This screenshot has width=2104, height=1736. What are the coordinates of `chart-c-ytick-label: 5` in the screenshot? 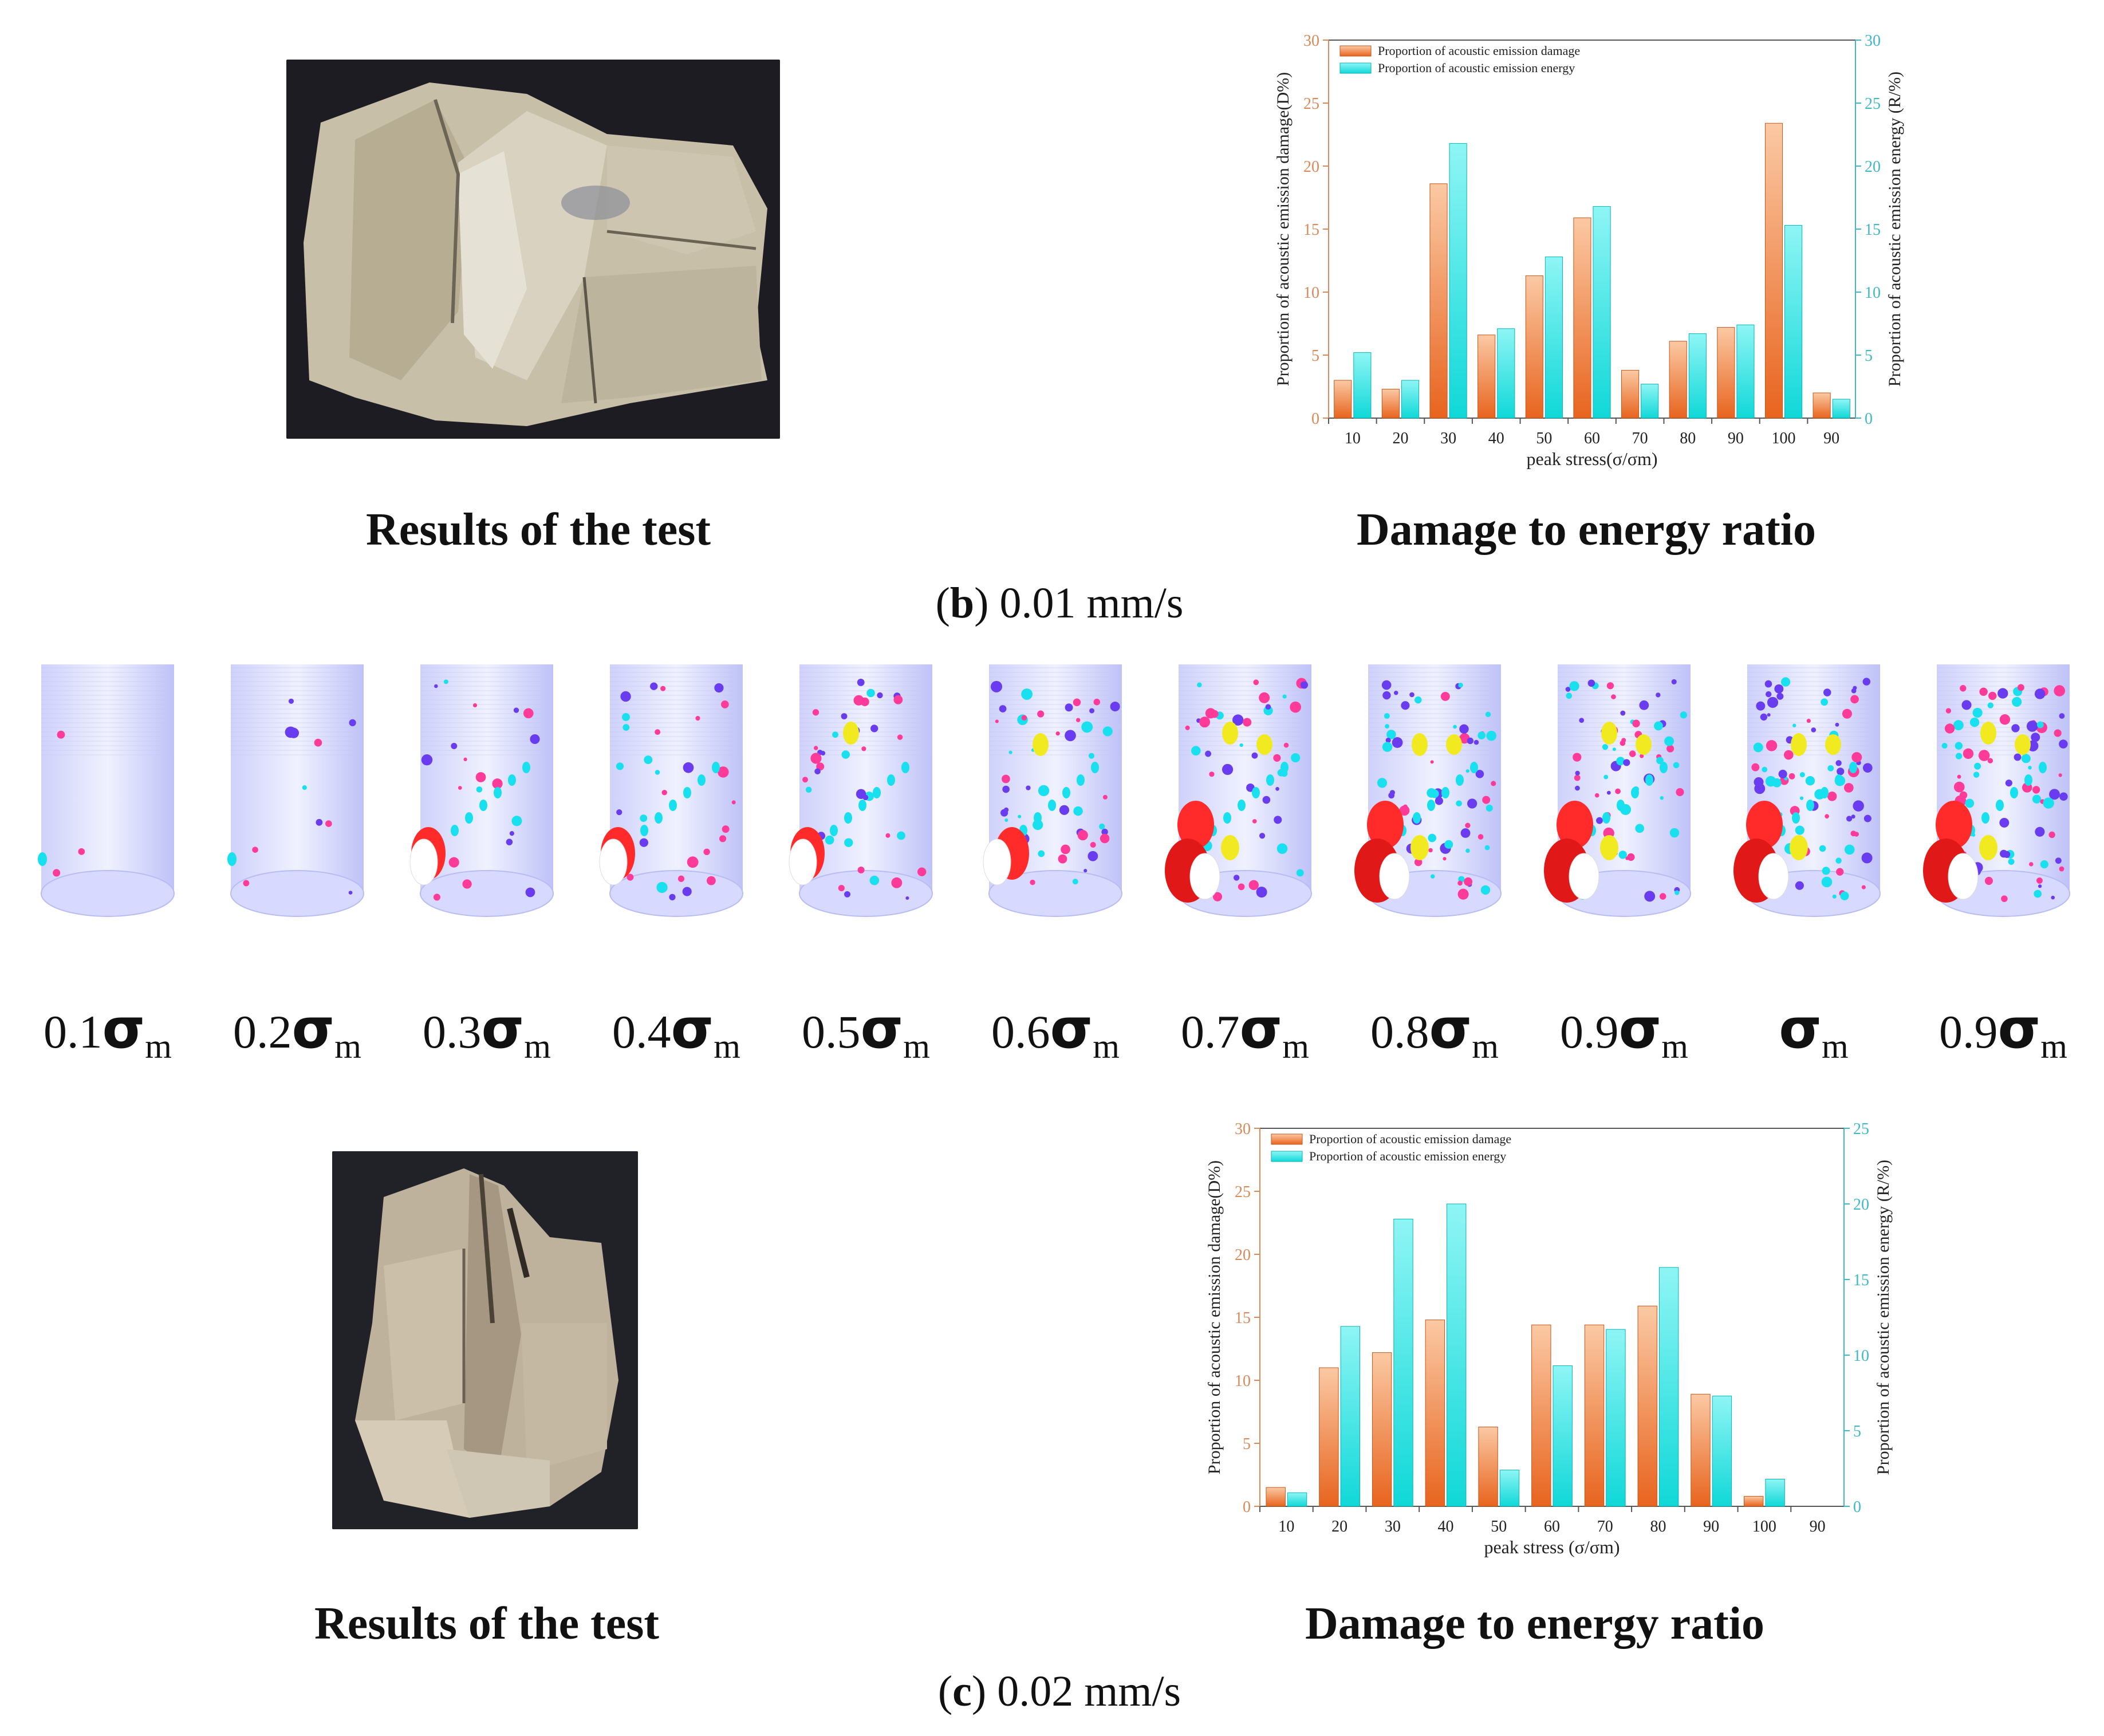 It's located at (1247, 1444).